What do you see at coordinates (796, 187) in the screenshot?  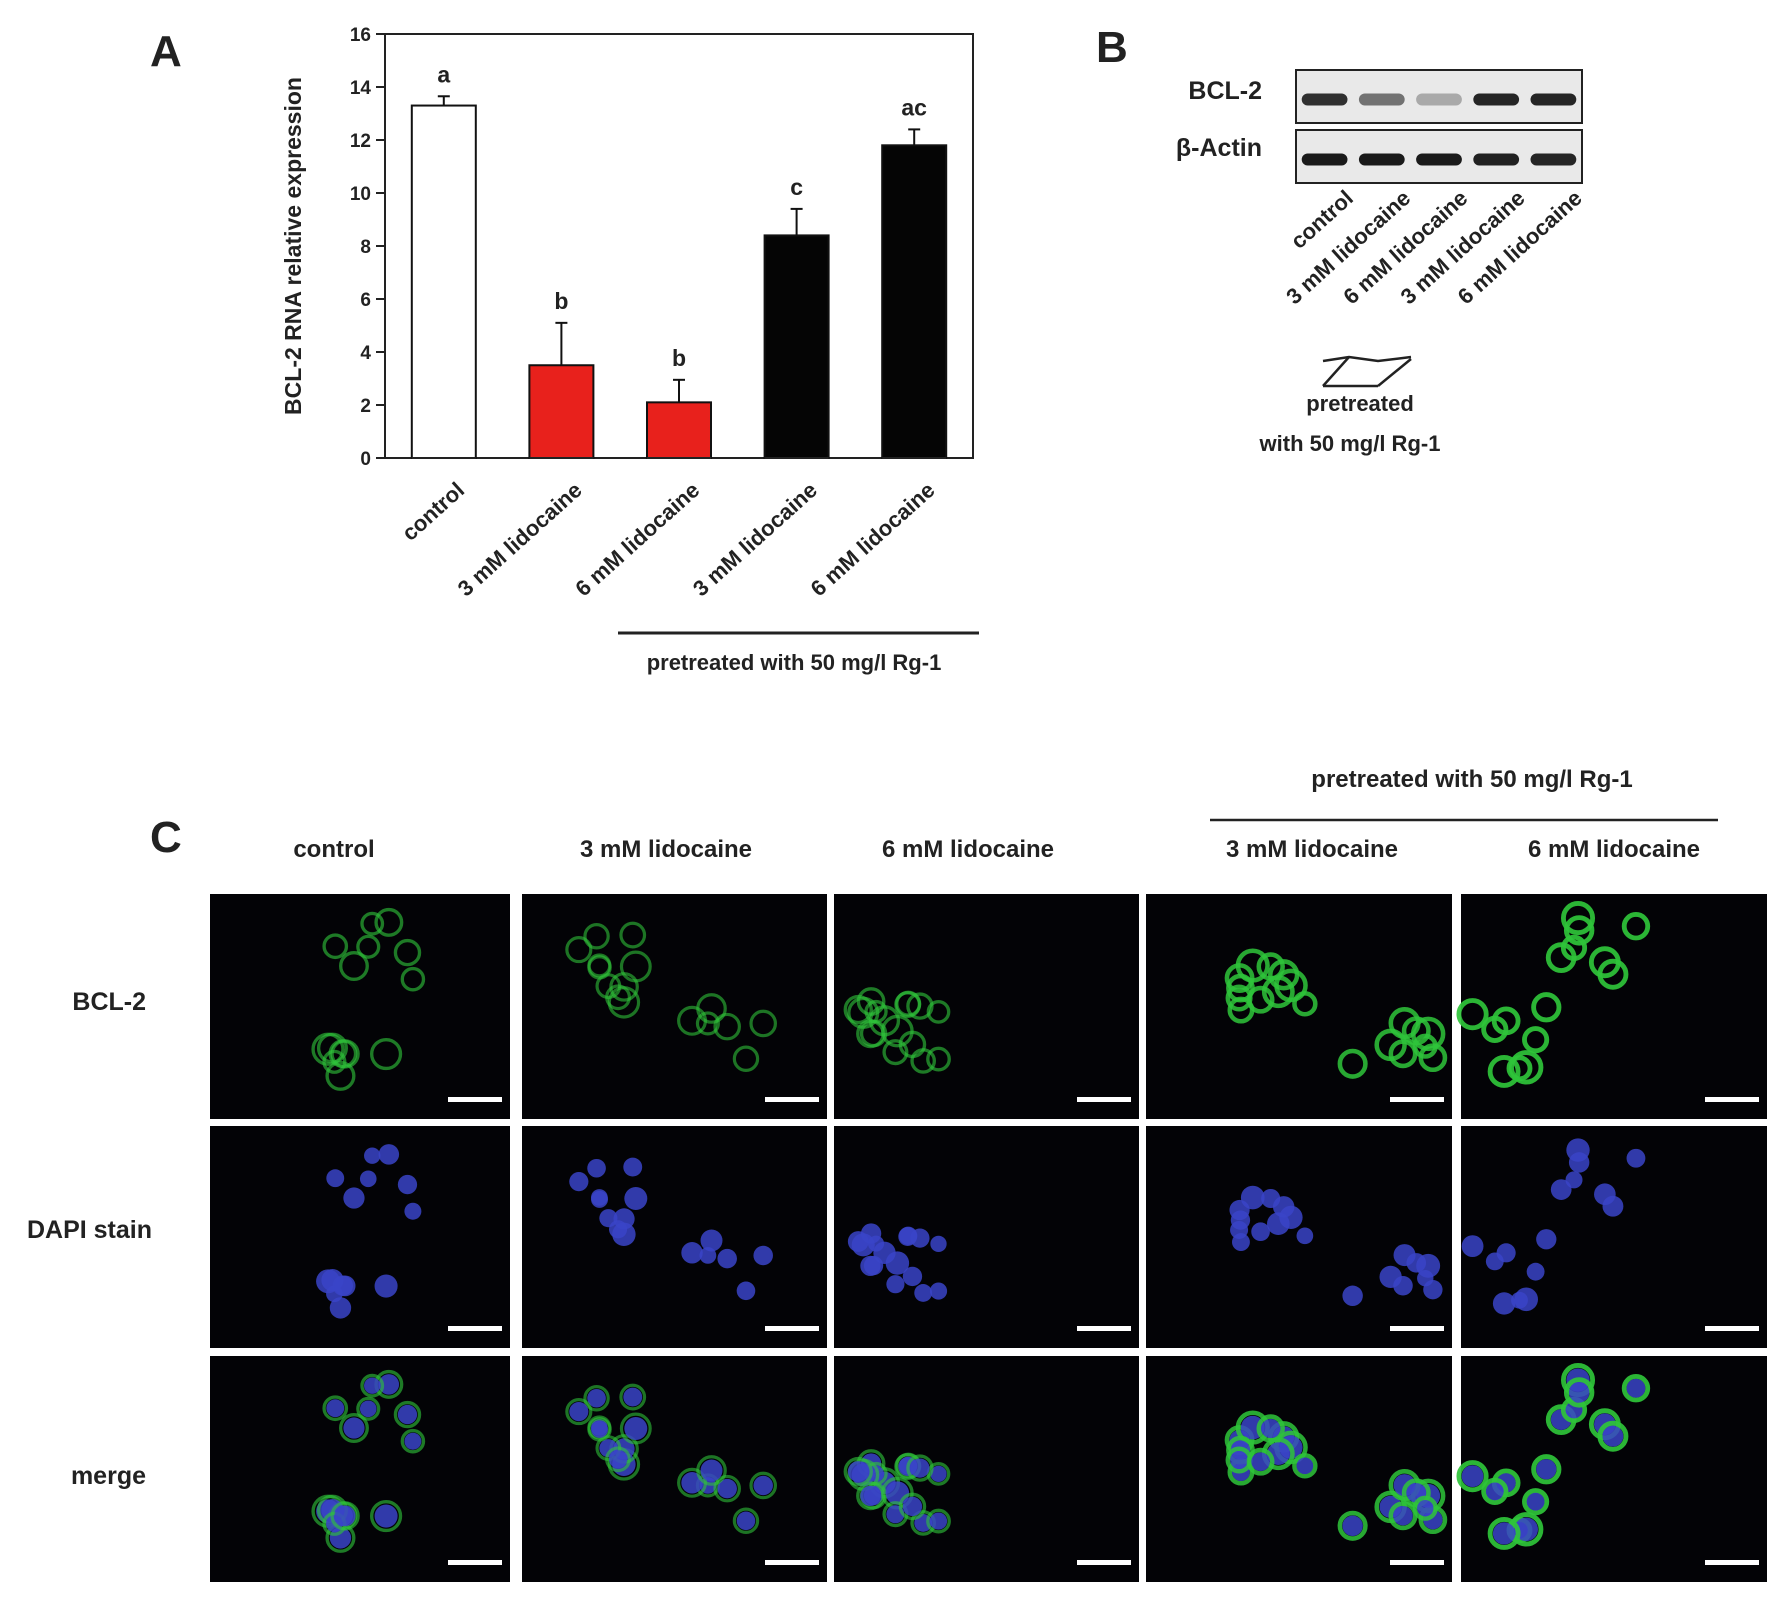 I see `significance-label: c` at bounding box center [796, 187].